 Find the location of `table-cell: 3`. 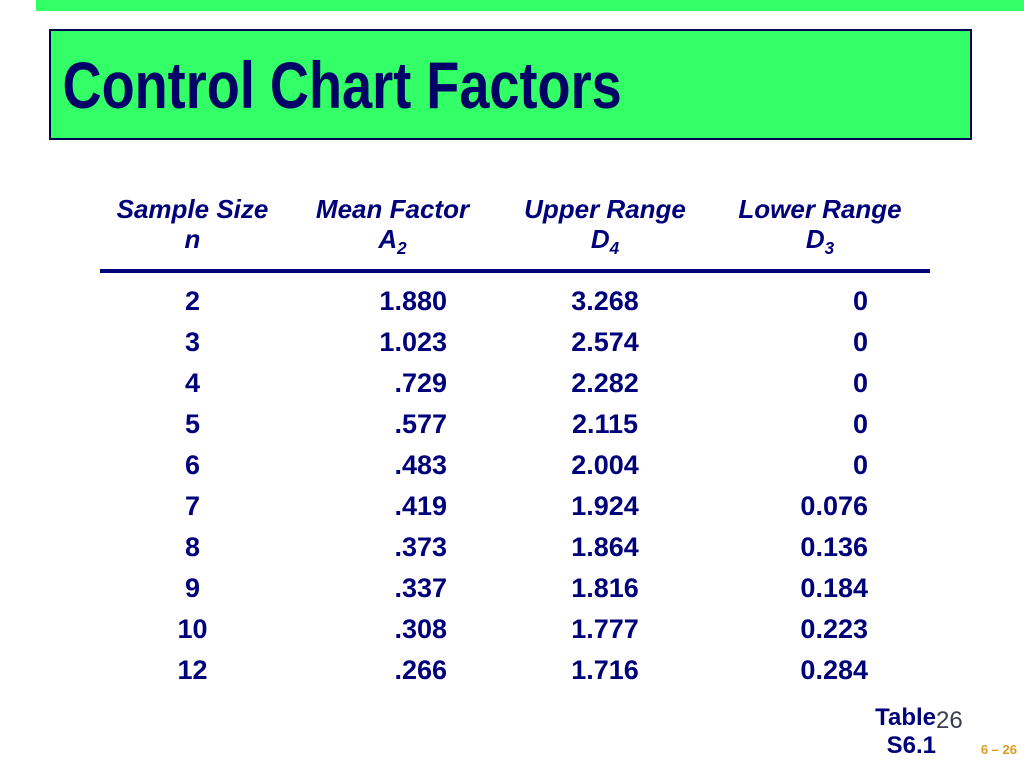

table-cell: 3 is located at coordinates (192, 342).